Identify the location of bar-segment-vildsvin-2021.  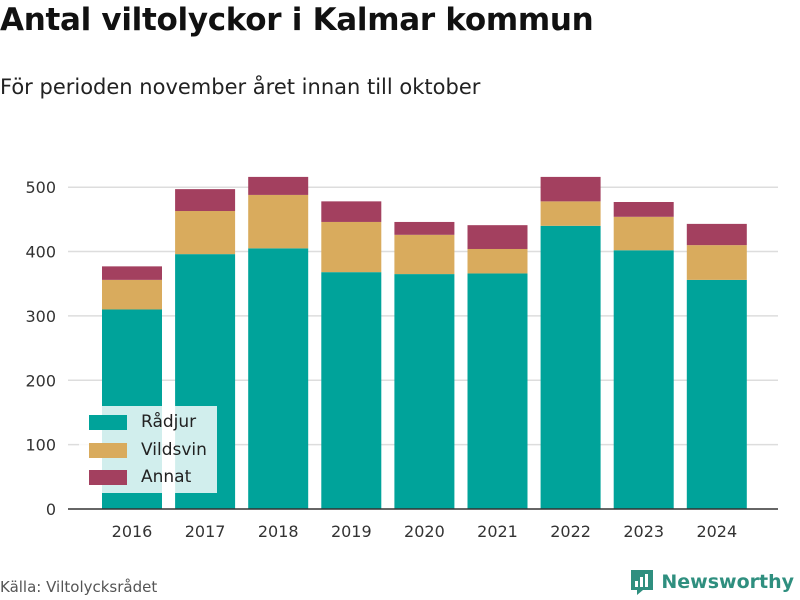
(497, 261).